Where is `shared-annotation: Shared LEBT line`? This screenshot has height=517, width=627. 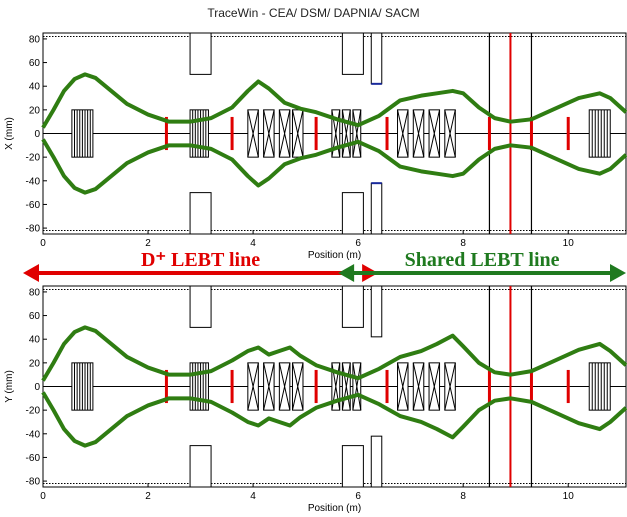 shared-annotation: Shared LEBT line is located at coordinates (482, 265).